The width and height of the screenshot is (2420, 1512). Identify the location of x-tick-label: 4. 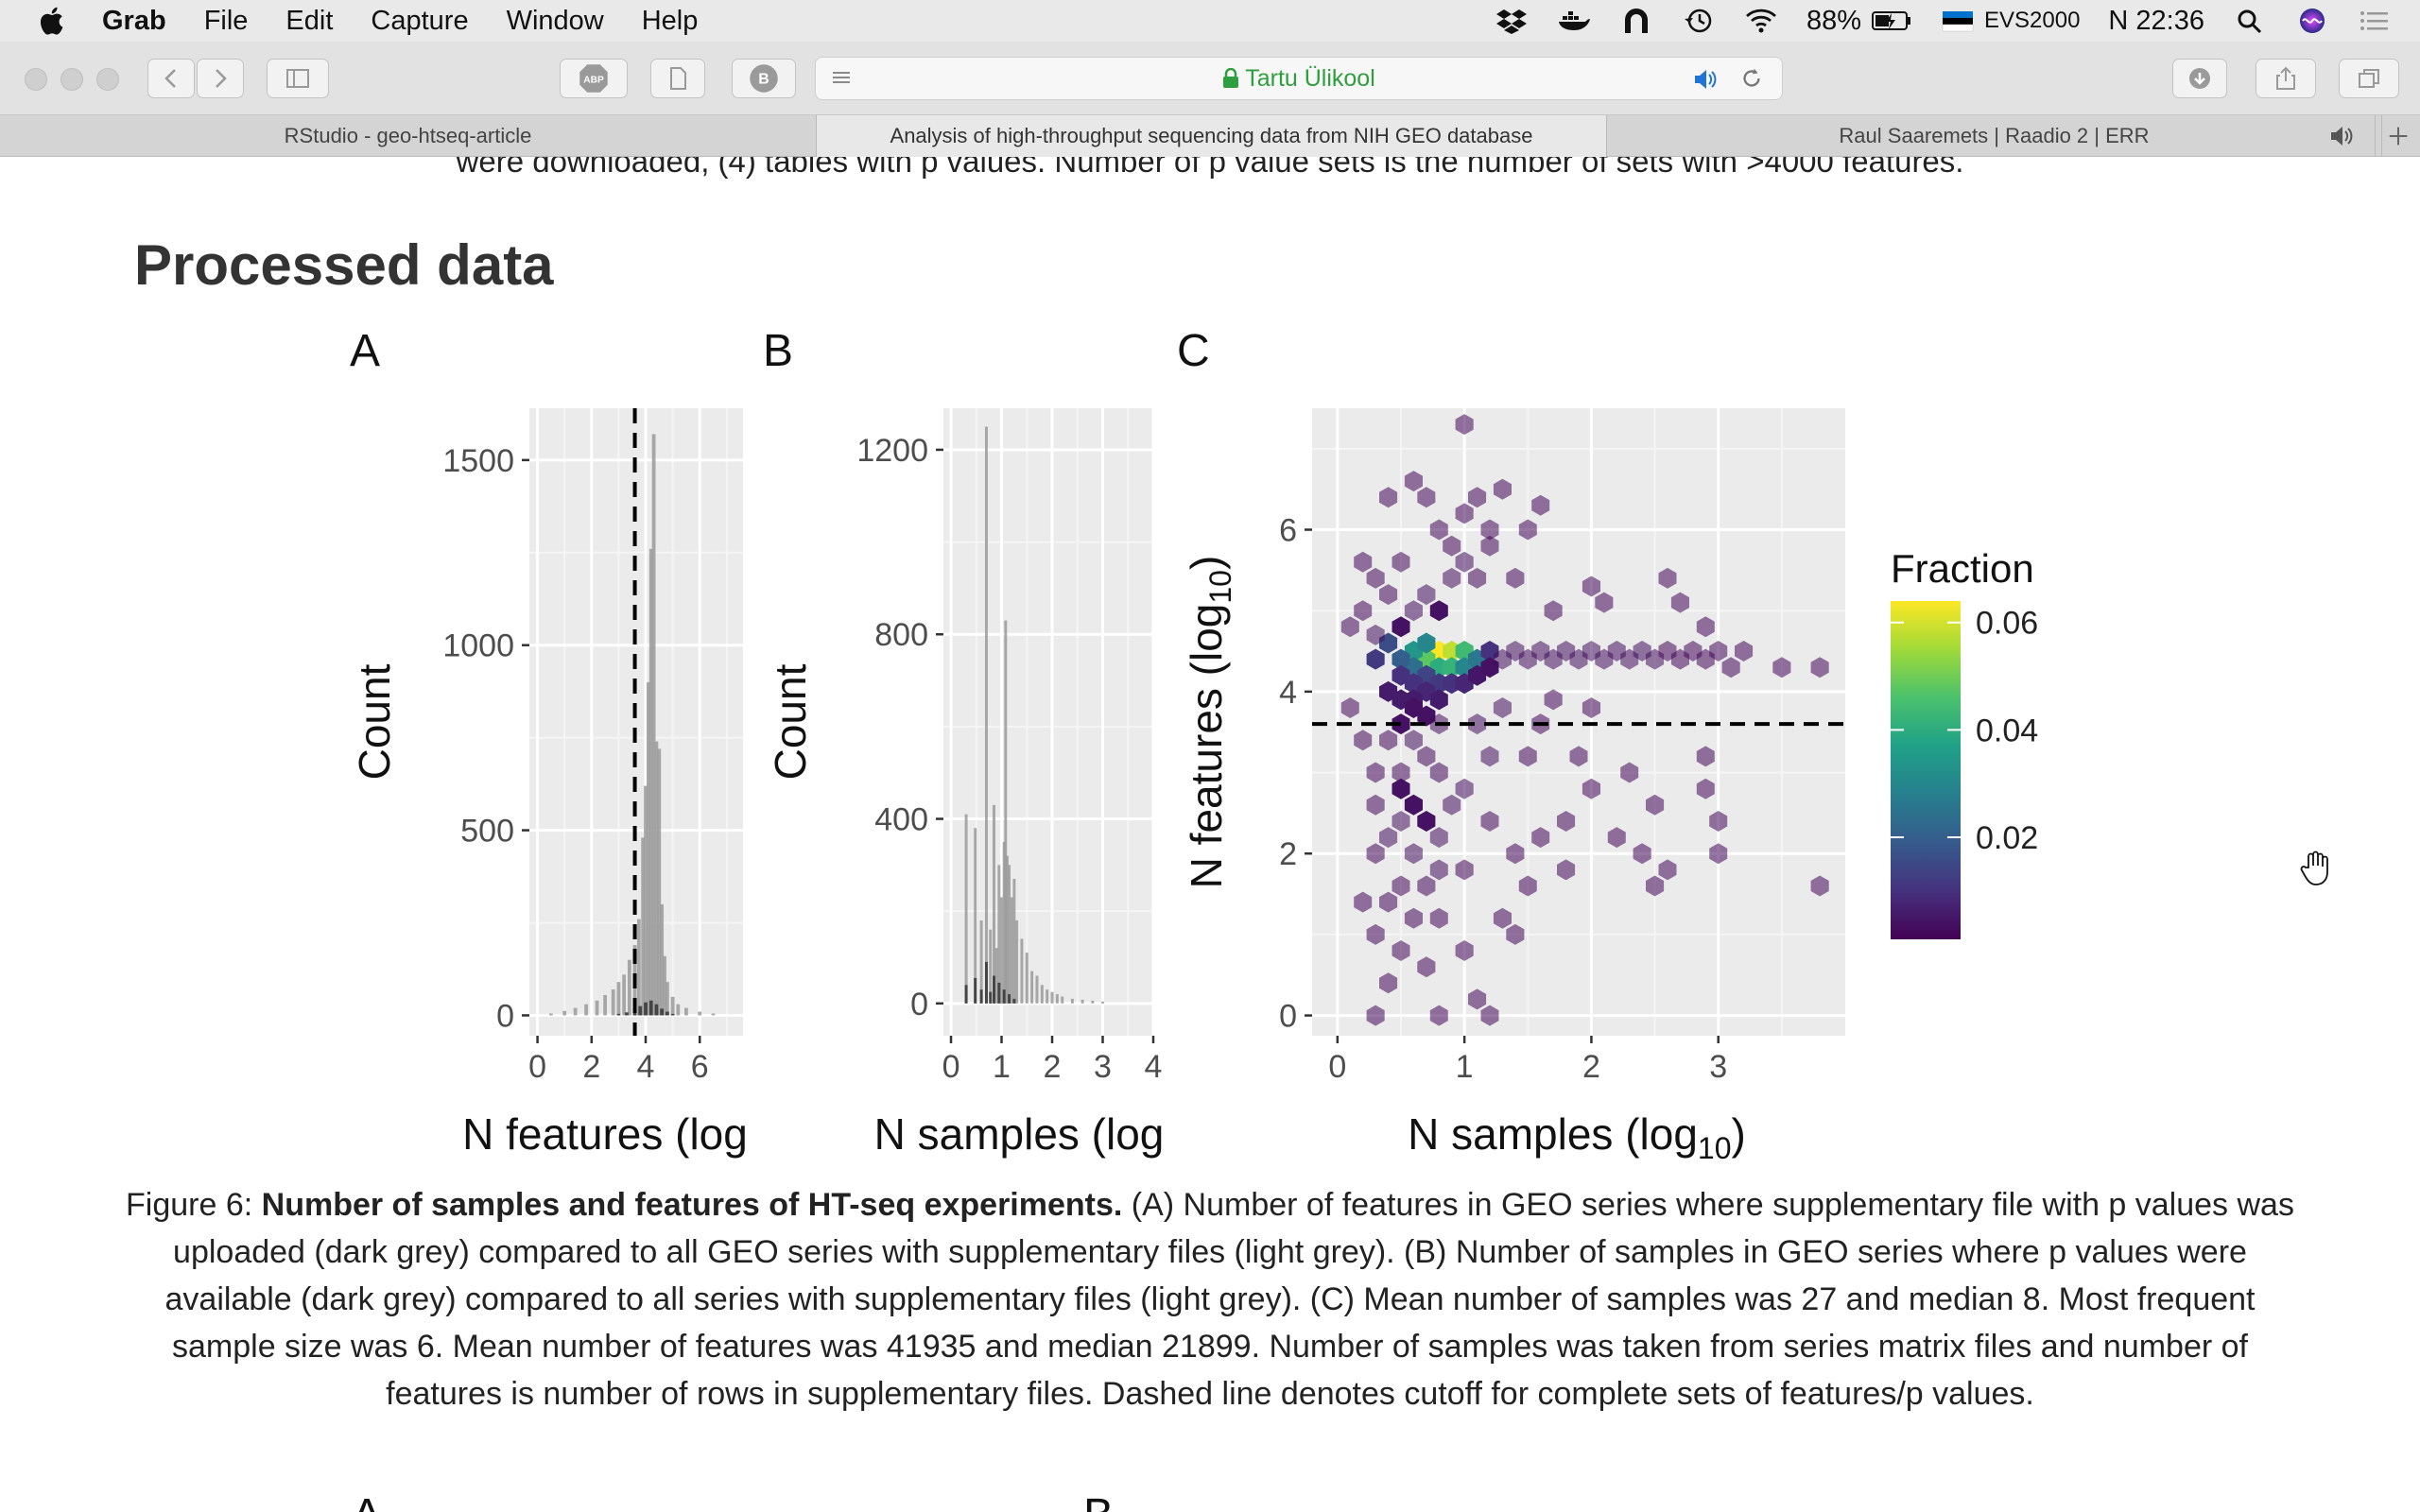
(646, 1067).